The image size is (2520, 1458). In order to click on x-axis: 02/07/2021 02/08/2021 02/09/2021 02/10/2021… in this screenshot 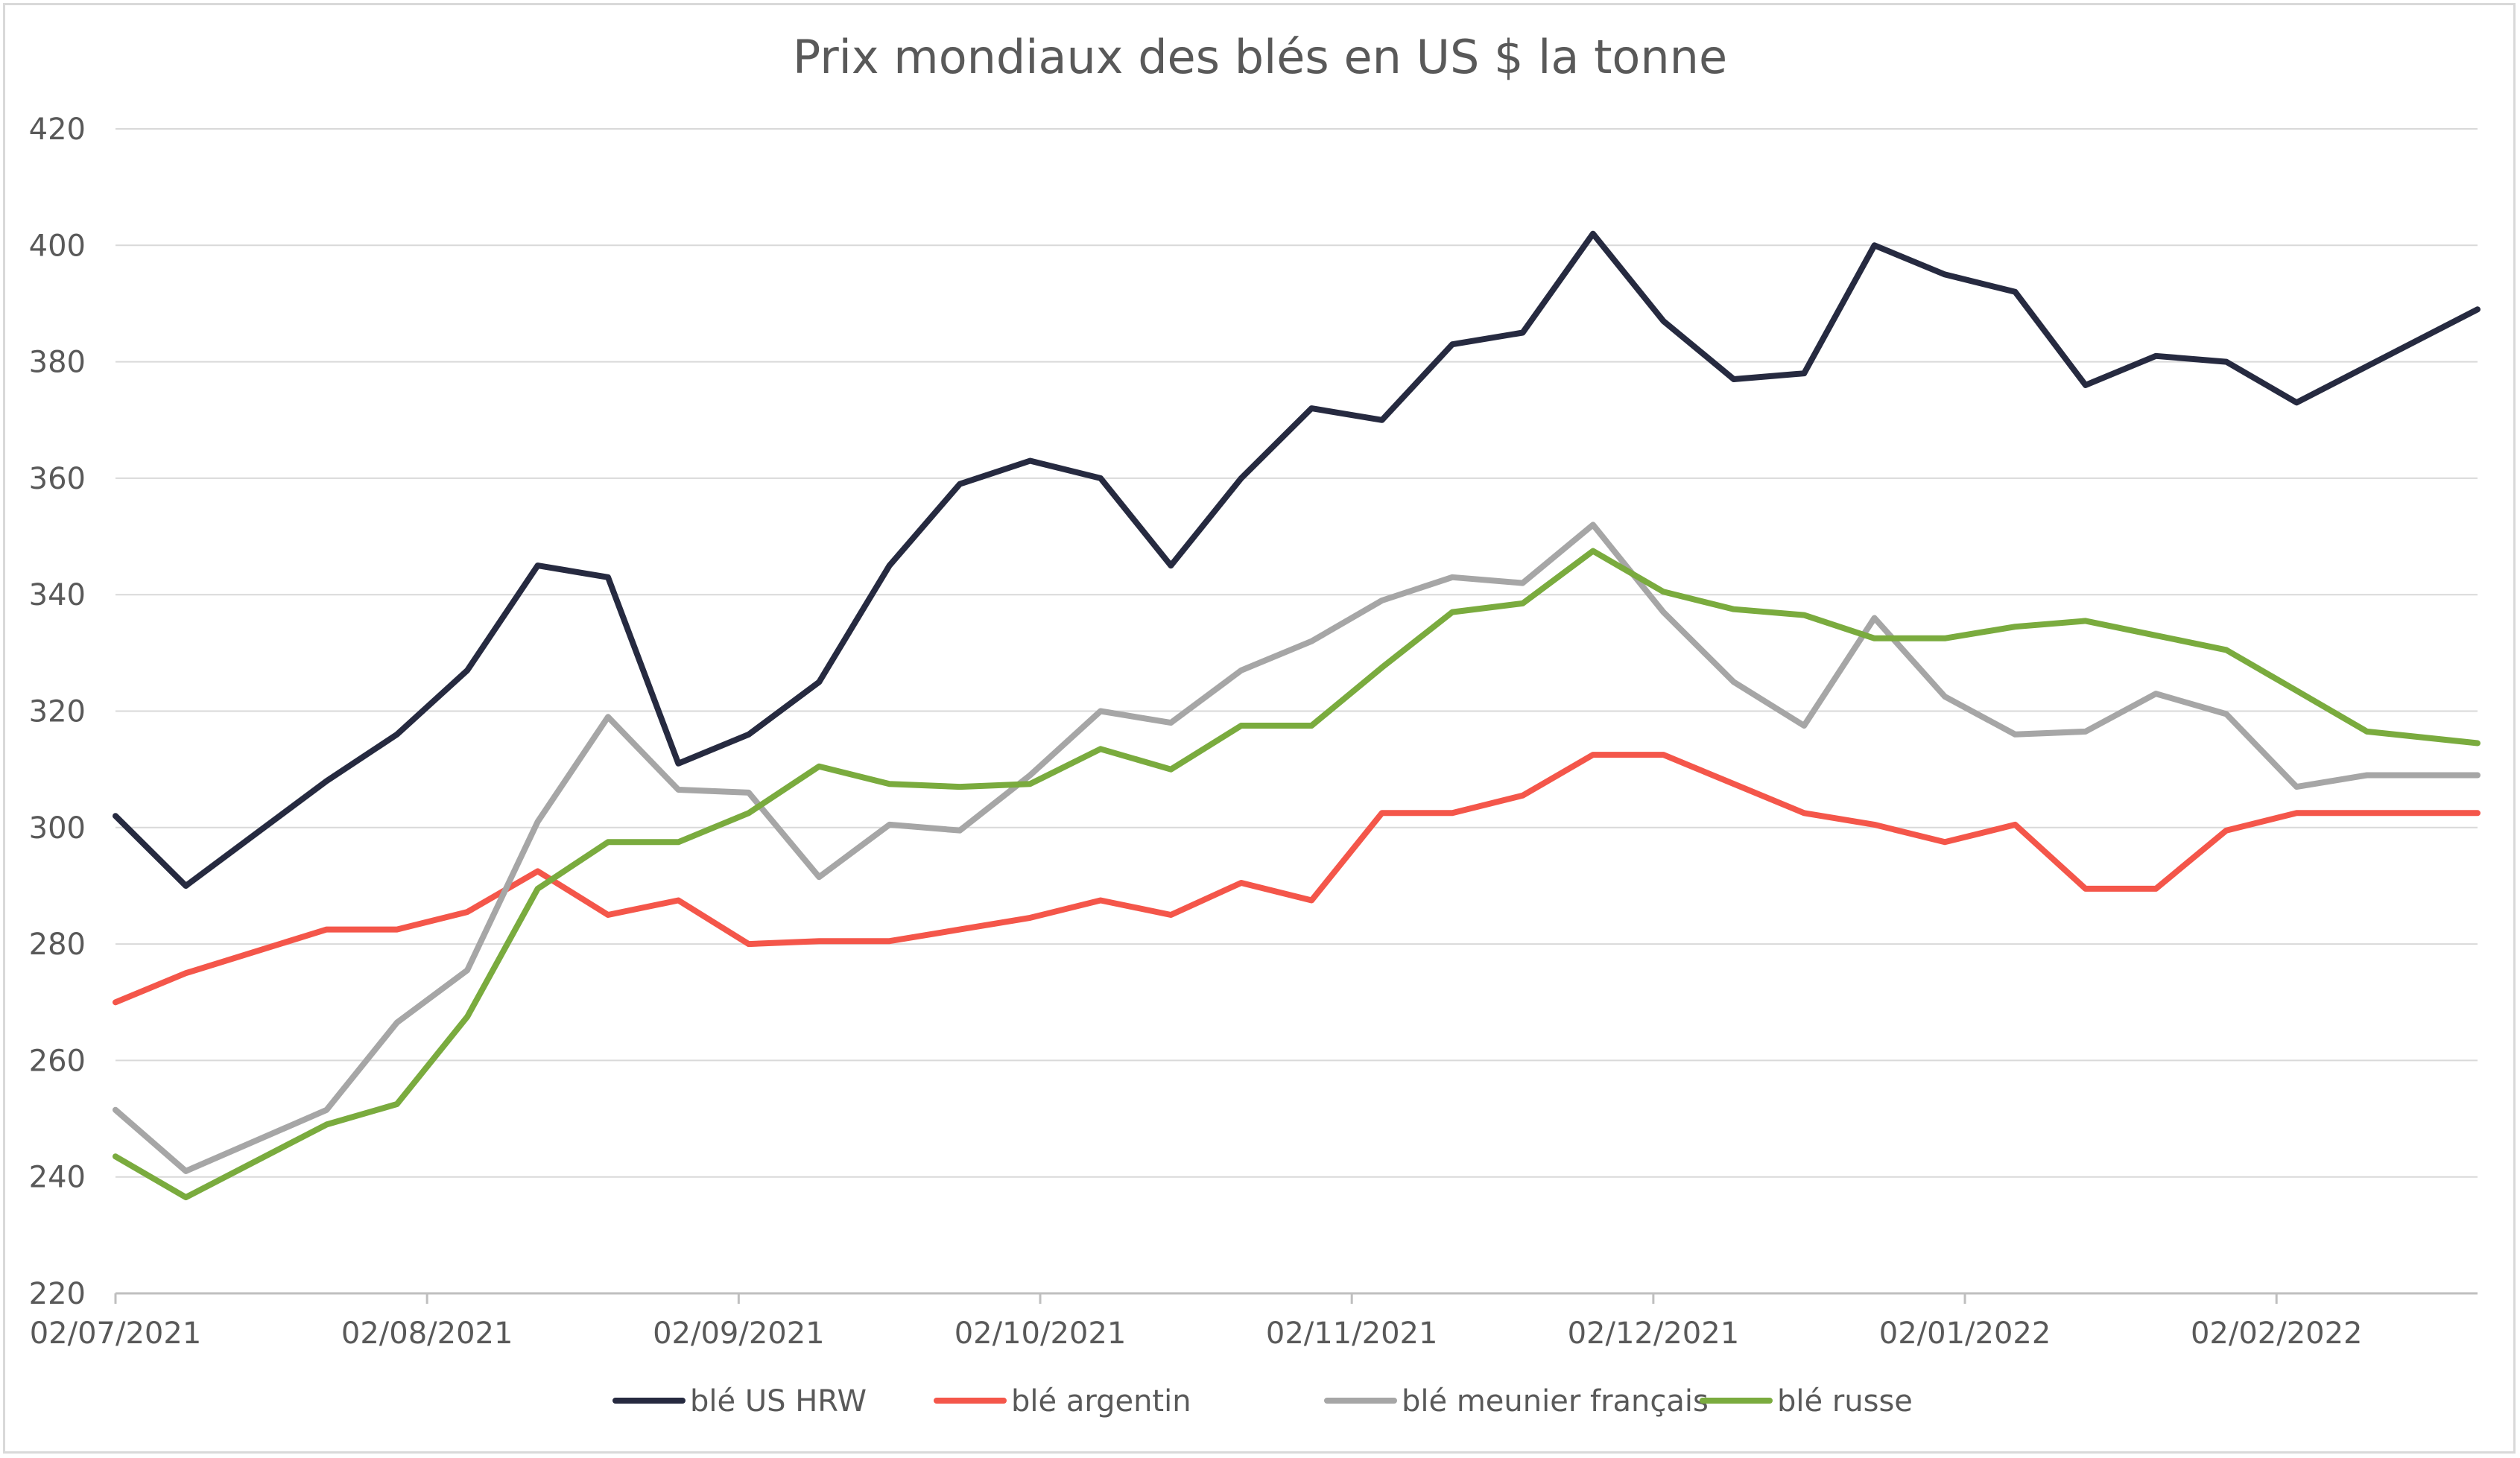, I will do `click(1254, 1321)`.